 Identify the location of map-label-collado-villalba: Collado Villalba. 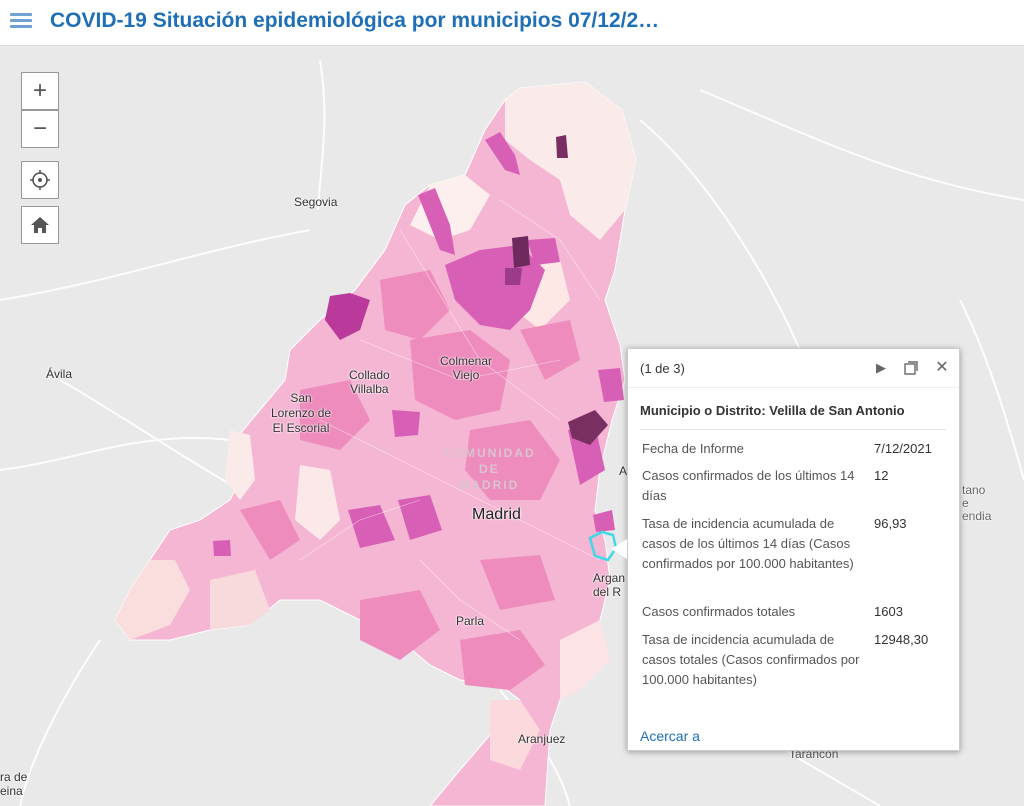
(369, 382).